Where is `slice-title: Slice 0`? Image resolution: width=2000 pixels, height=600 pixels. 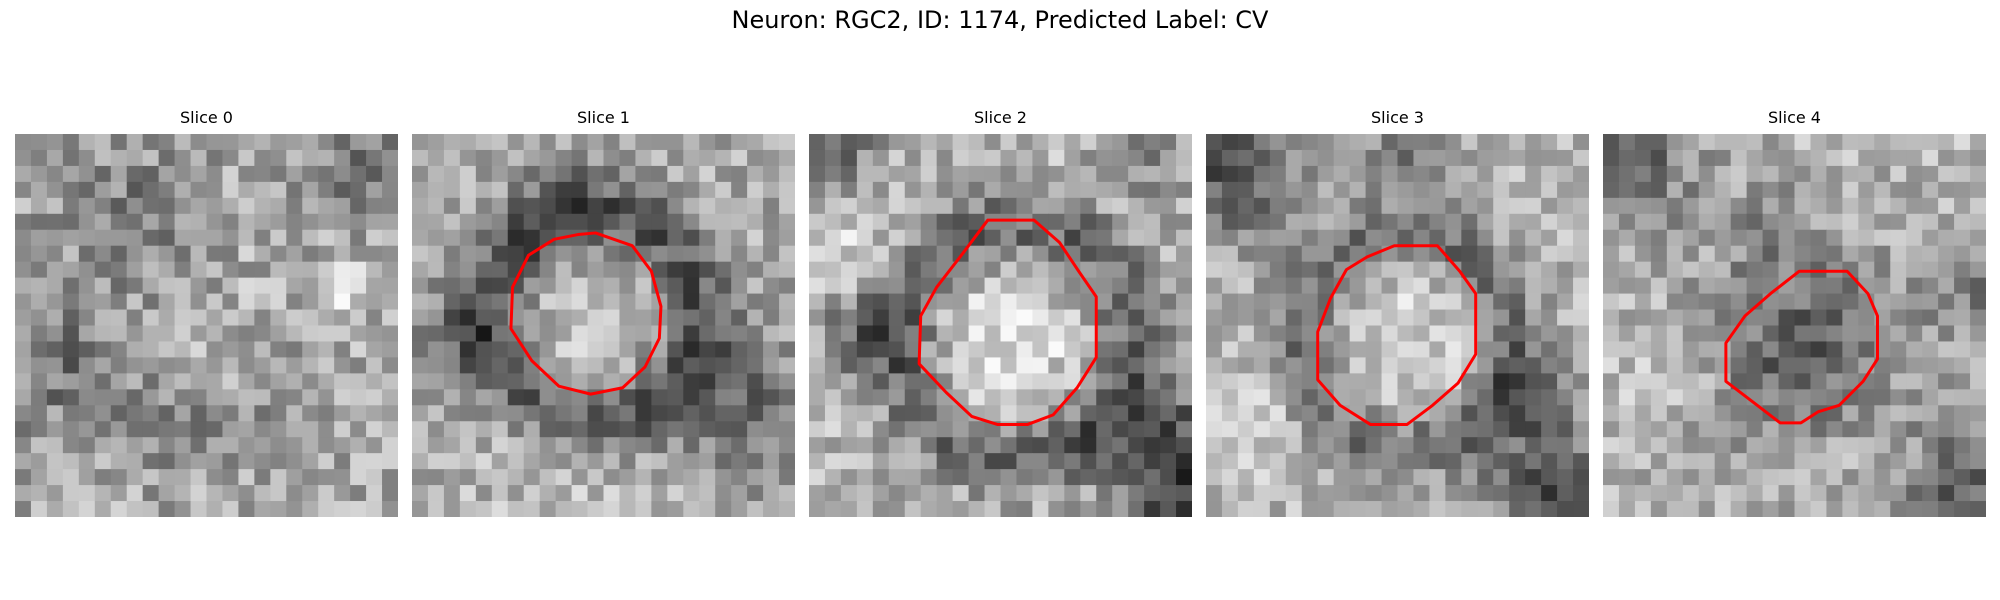 slice-title: Slice 0 is located at coordinates (206, 117).